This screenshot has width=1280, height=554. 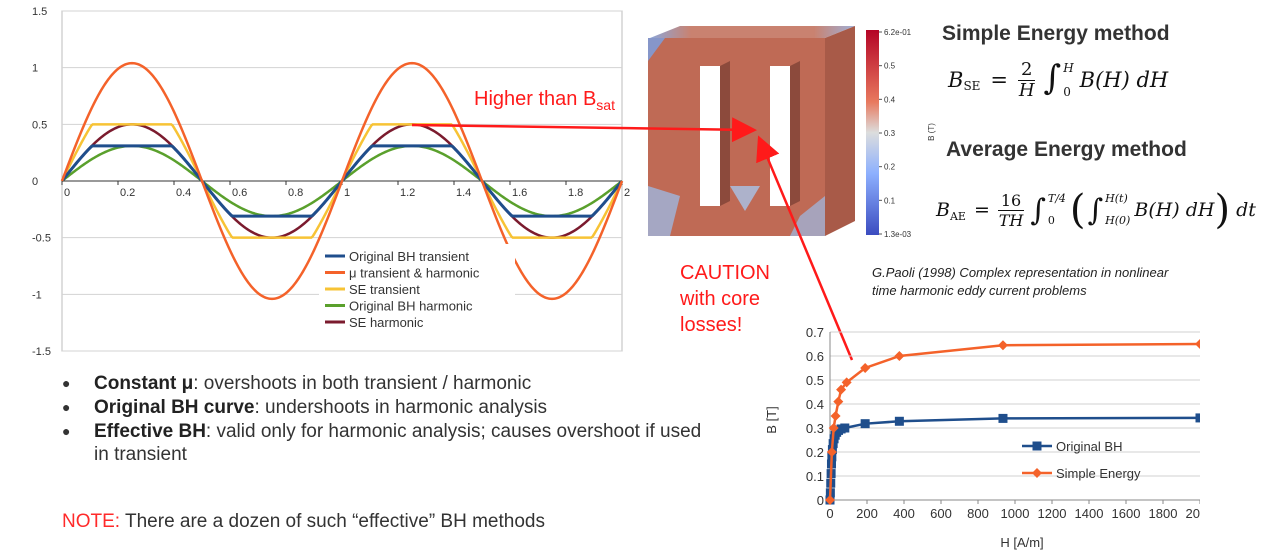 I want to click on wave-x-tick: 1.8, so click(x=575, y=193).